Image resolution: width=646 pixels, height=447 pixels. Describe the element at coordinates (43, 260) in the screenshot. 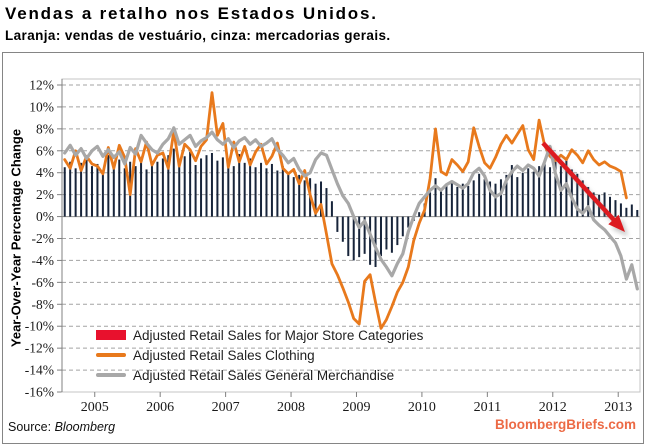

I see `svg-text: -4%` at that location.